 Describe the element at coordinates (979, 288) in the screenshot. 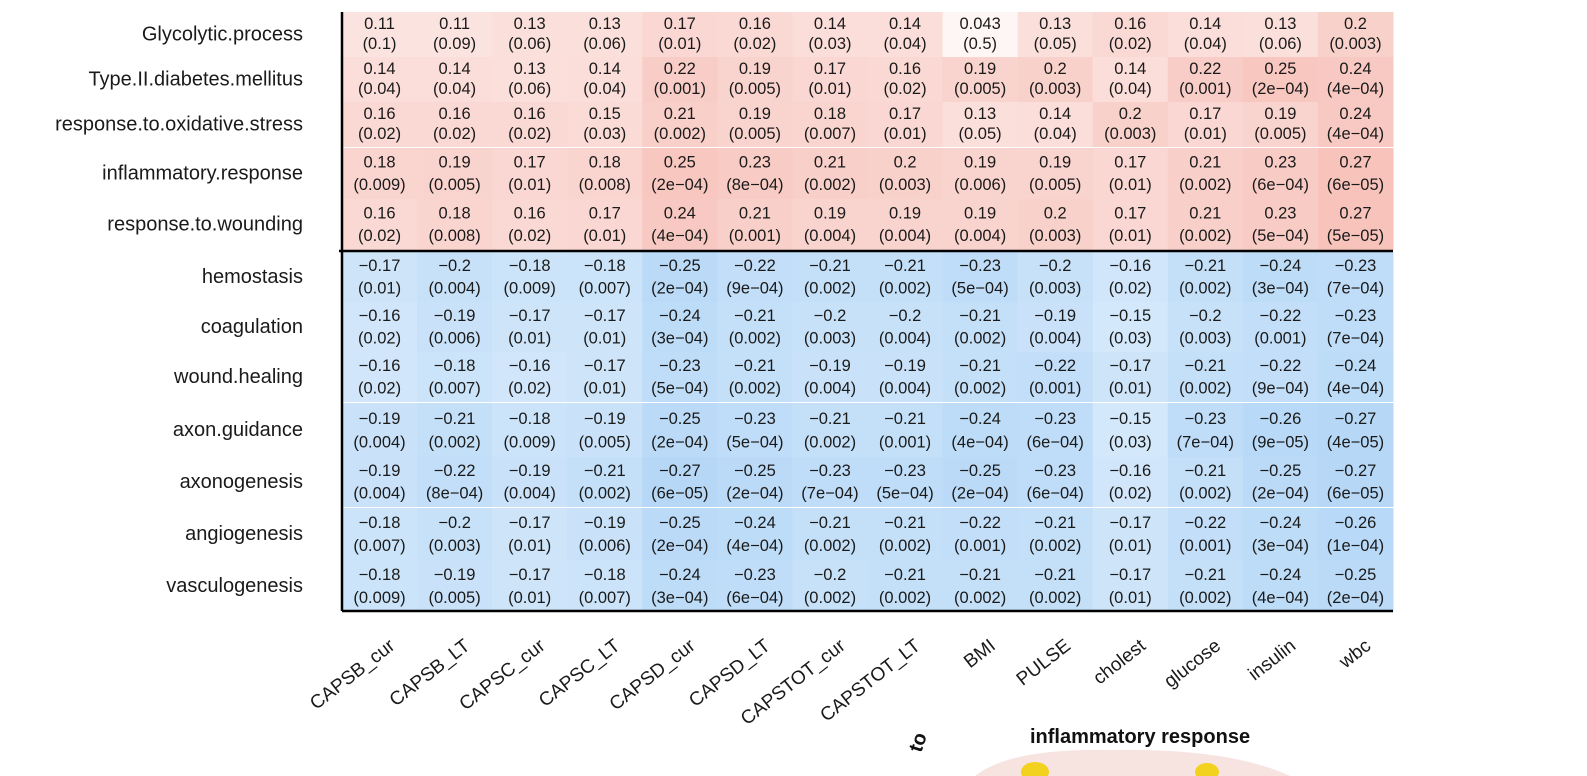

I see `cell-pvalue-label: (5e−04)` at that location.